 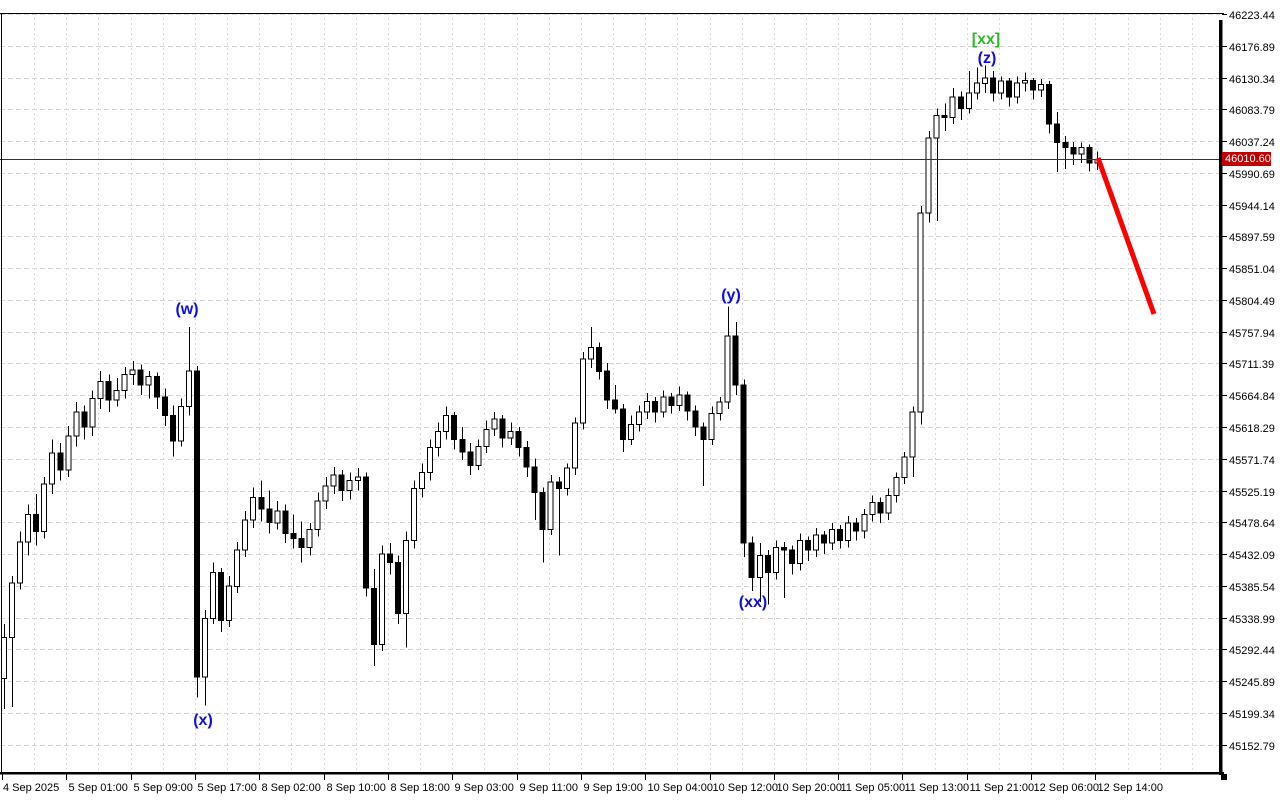 What do you see at coordinates (1251, 365) in the screenshot?
I see `price-tick-label: 45711.39` at bounding box center [1251, 365].